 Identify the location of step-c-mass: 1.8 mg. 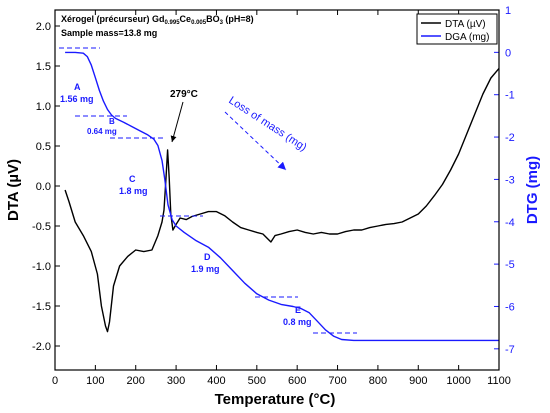
(133, 191).